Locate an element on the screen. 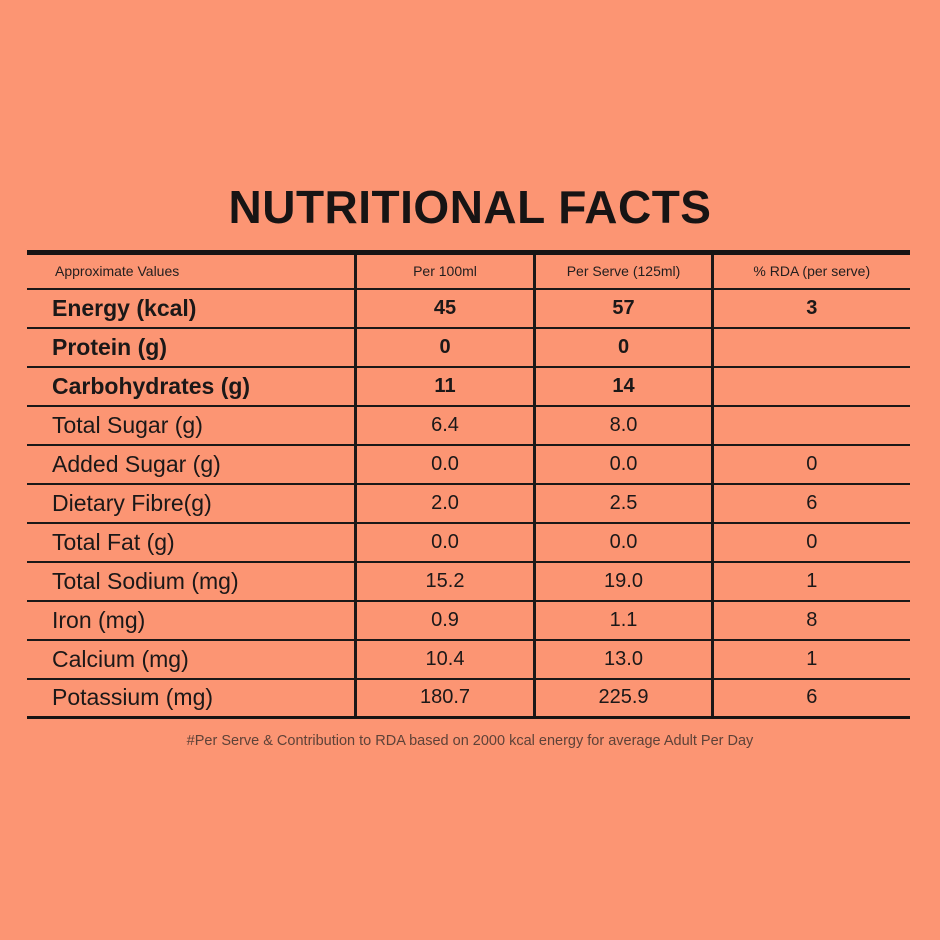 This screenshot has width=940, height=940. value-per-serve: 1.1 is located at coordinates (624, 620).